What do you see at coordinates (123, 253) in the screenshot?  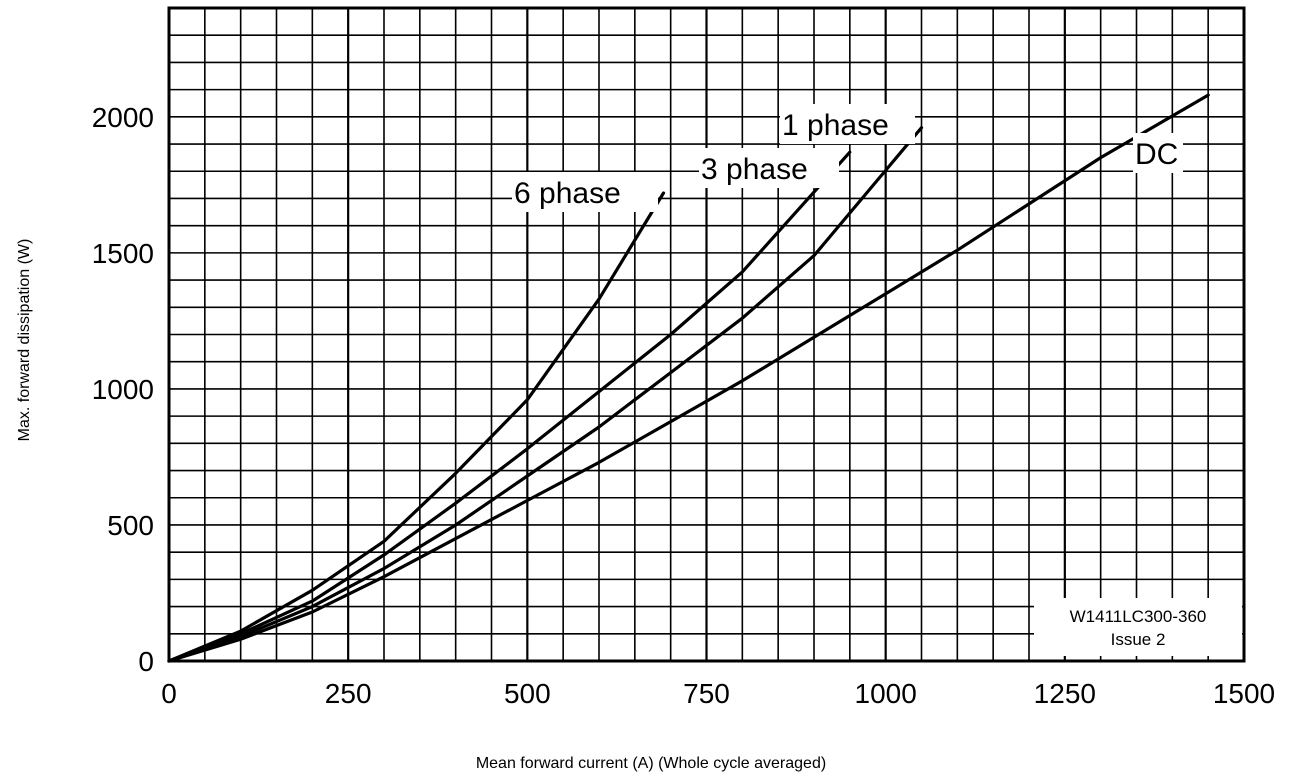 I see `y-tick-label: 1500` at bounding box center [123, 253].